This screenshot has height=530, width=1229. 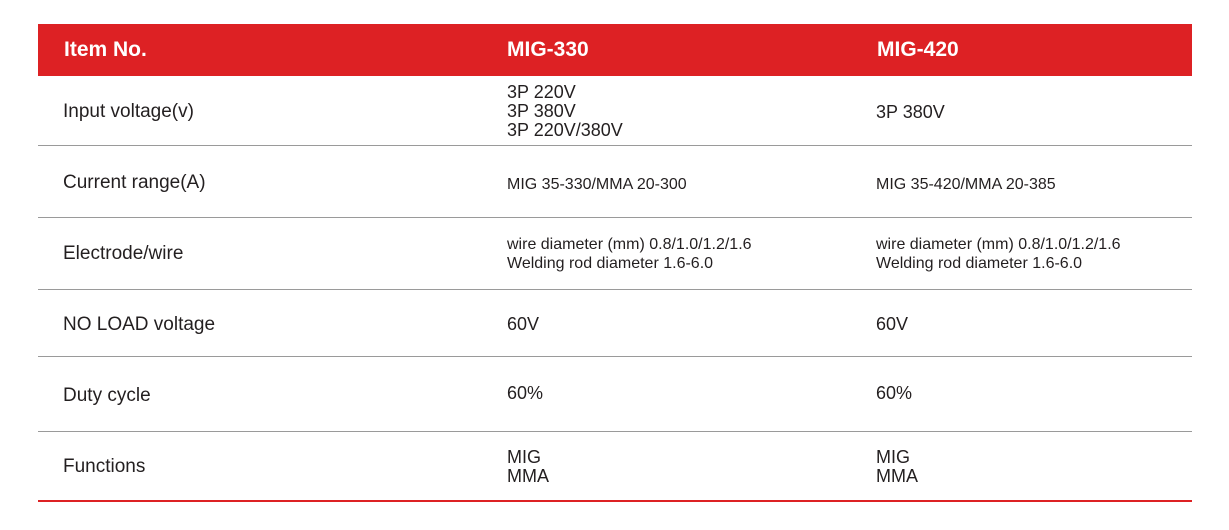 I want to click on value-line: MIG 35-420/MMA 20-385, so click(x=966, y=184).